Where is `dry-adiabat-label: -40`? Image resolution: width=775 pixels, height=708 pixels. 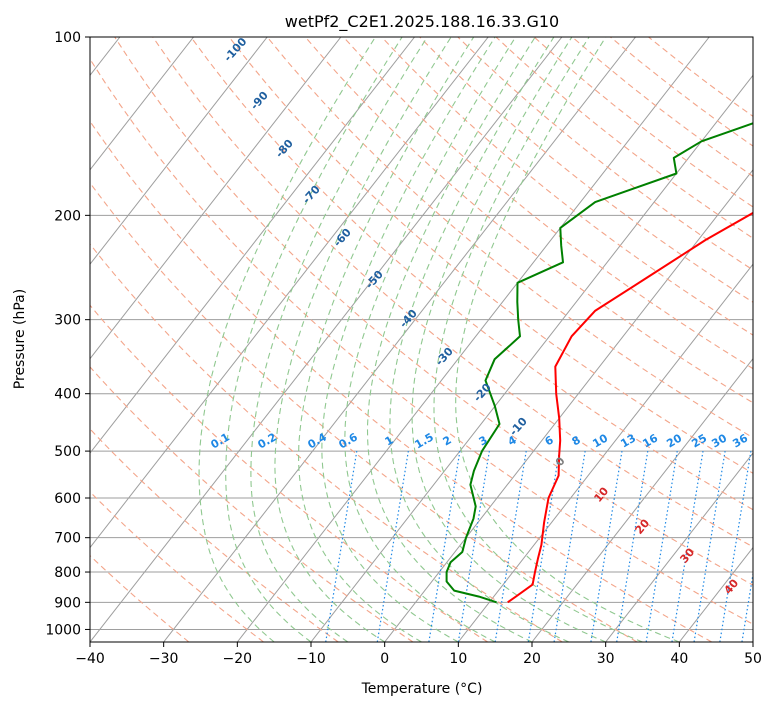 dry-adiabat-label: -40 is located at coordinates (408, 319).